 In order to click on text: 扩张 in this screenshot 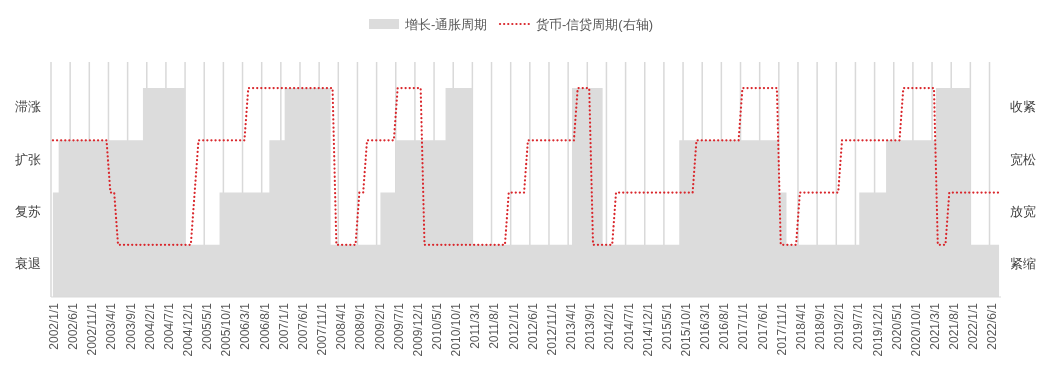, I will do `click(28, 159)`.